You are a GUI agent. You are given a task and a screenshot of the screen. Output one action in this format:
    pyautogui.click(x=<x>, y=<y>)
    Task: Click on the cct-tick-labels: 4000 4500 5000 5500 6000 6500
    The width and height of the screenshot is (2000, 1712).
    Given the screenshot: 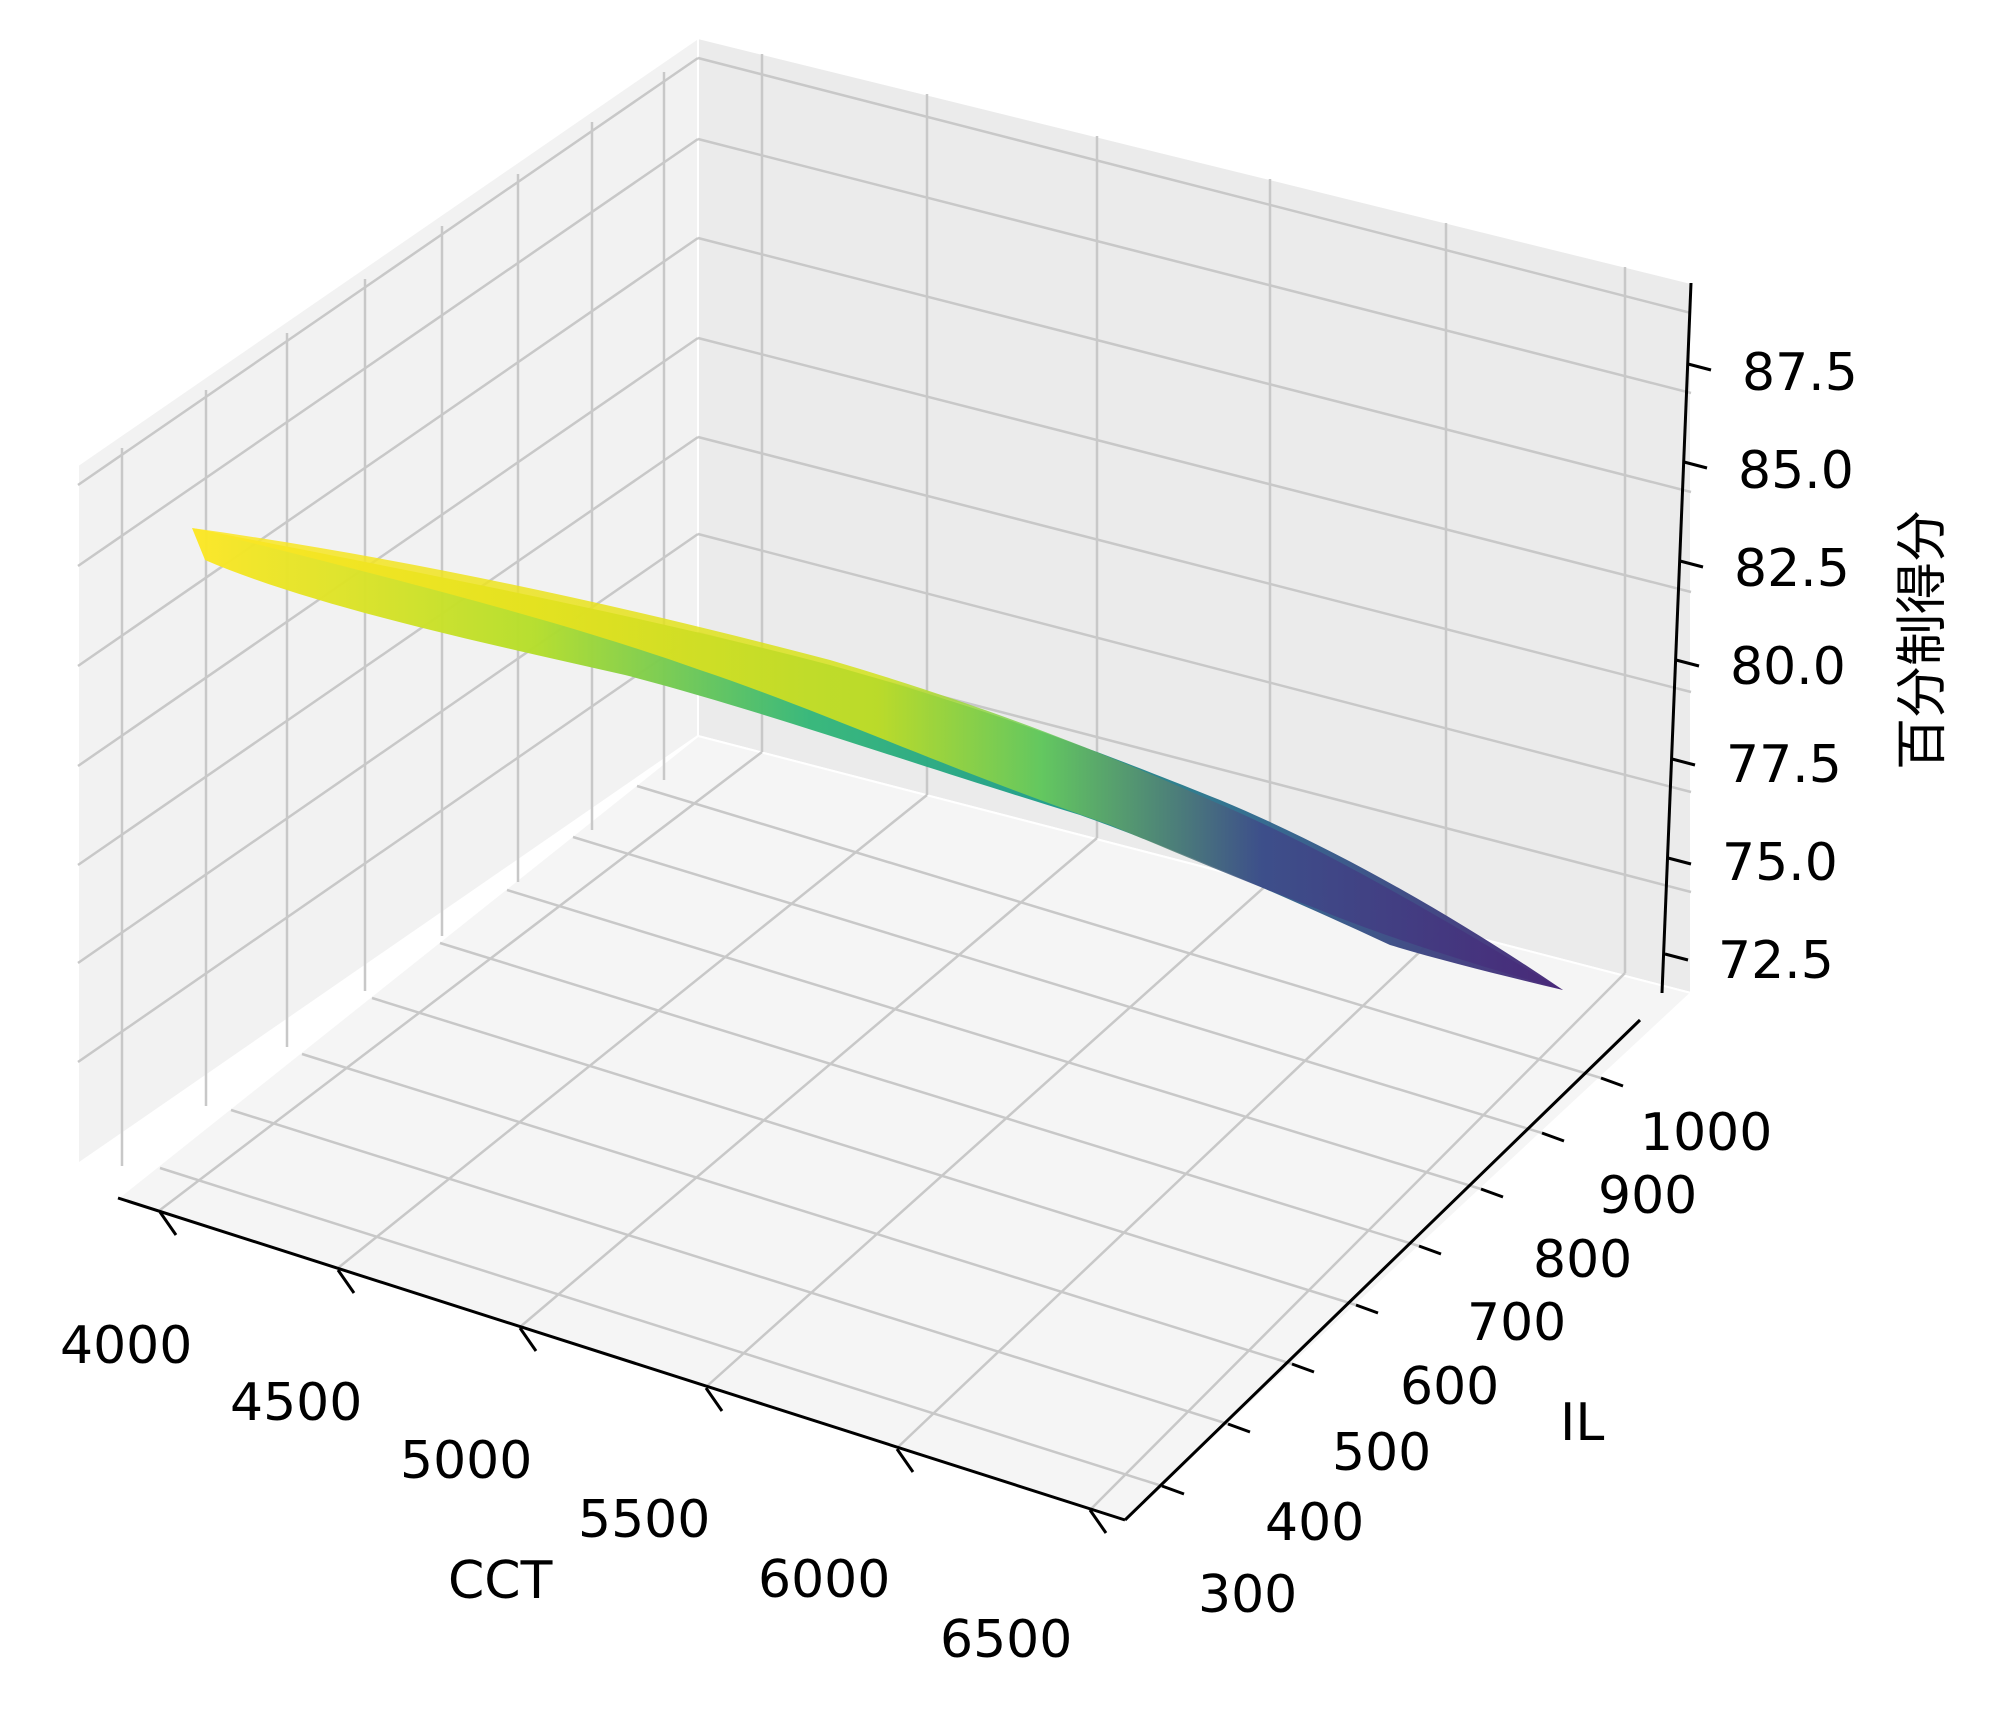 What is the action you would take?
    pyautogui.click(x=566, y=1493)
    